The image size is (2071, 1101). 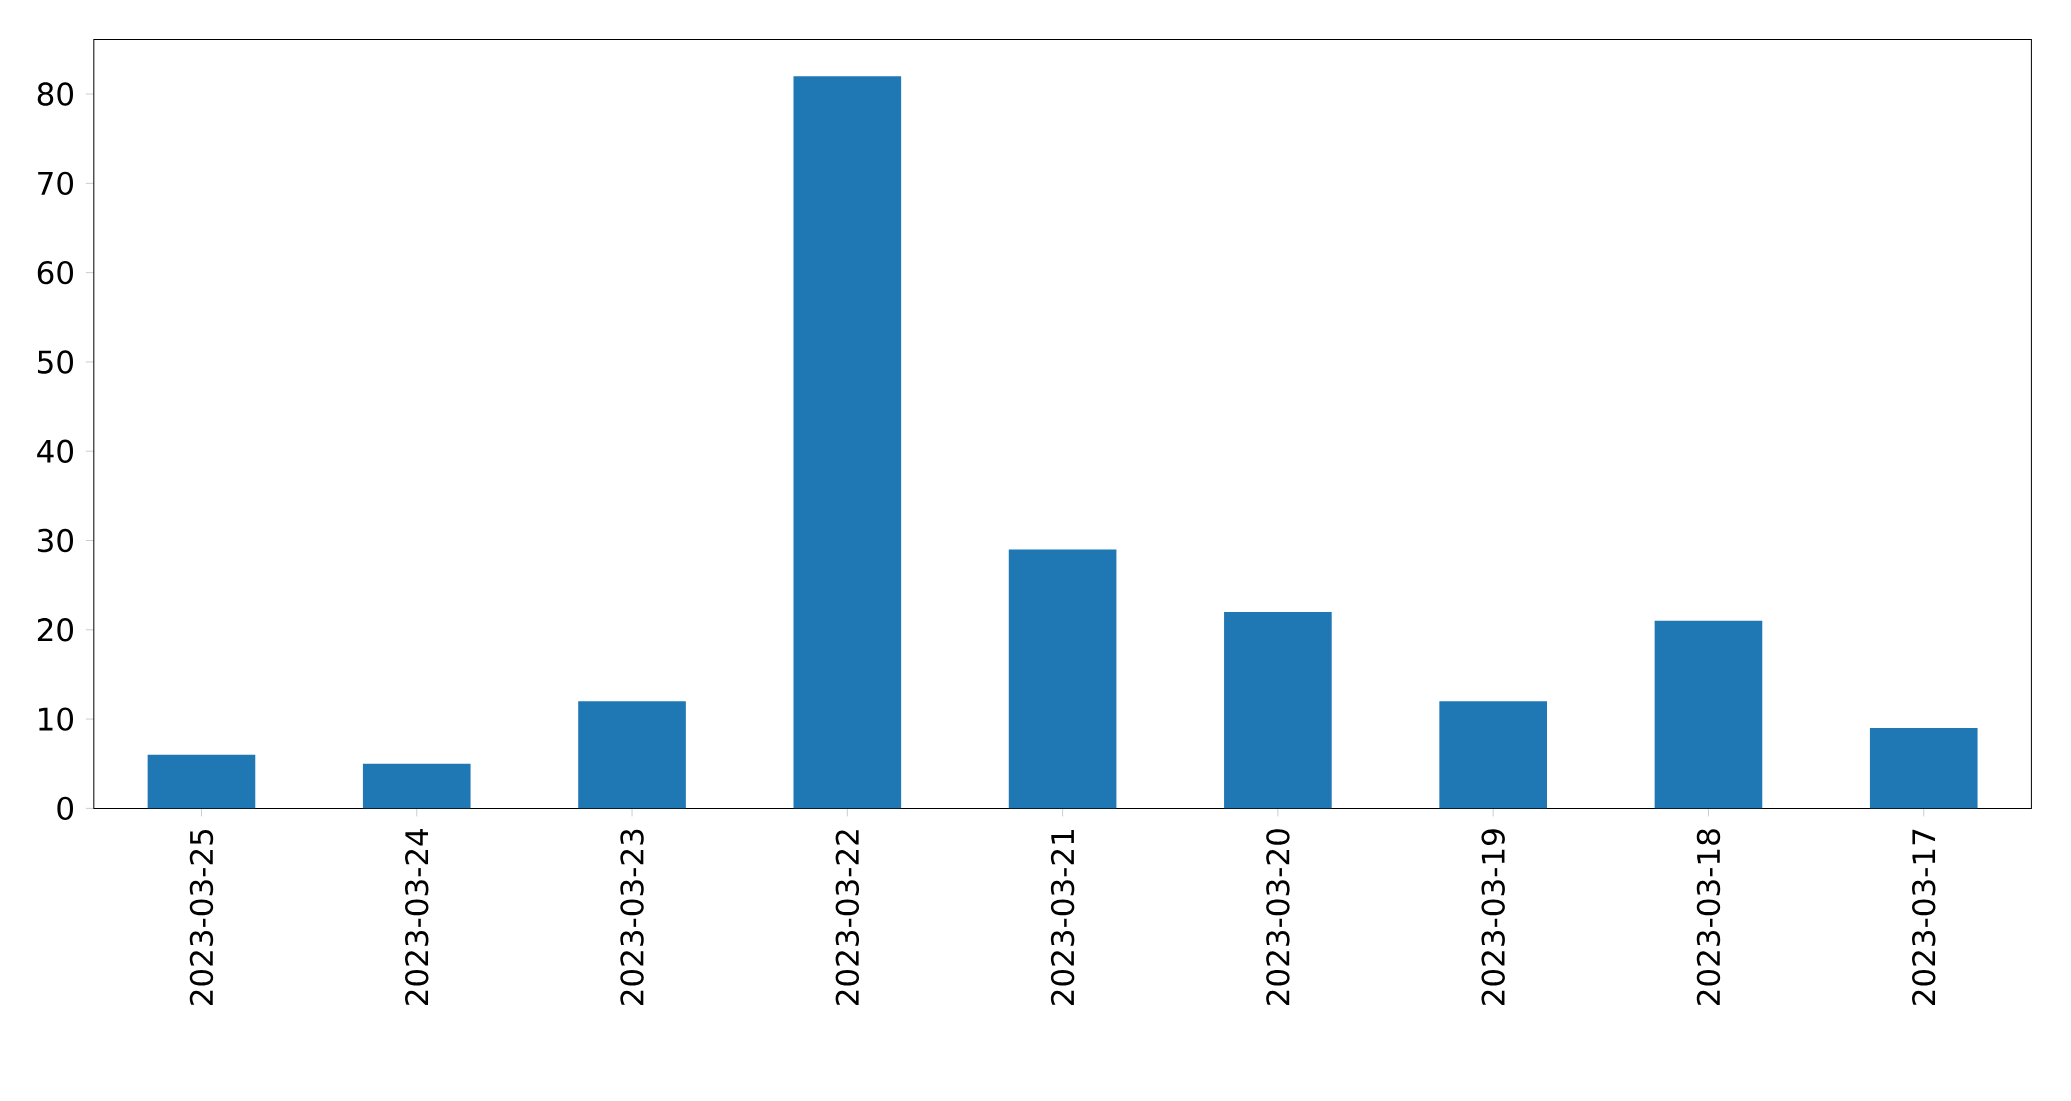 What do you see at coordinates (1278, 917) in the screenshot?
I see `x-tick-label: 2023-03-20` at bounding box center [1278, 917].